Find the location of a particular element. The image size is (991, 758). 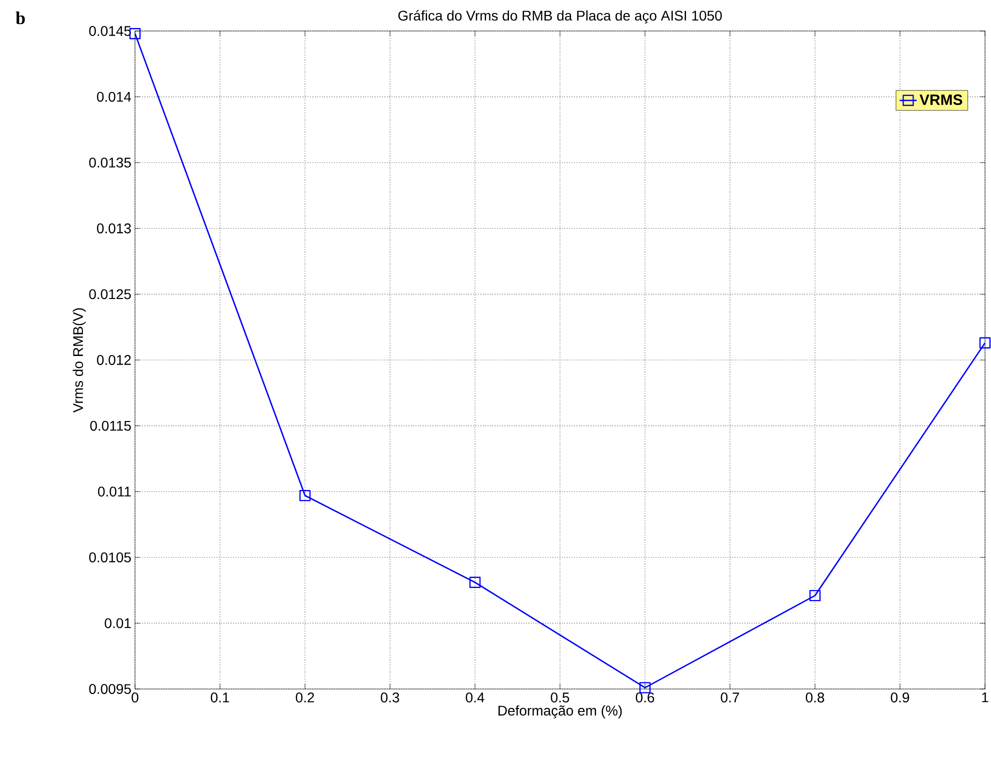

x-tick-label: 0.2 is located at coordinates (305, 697).